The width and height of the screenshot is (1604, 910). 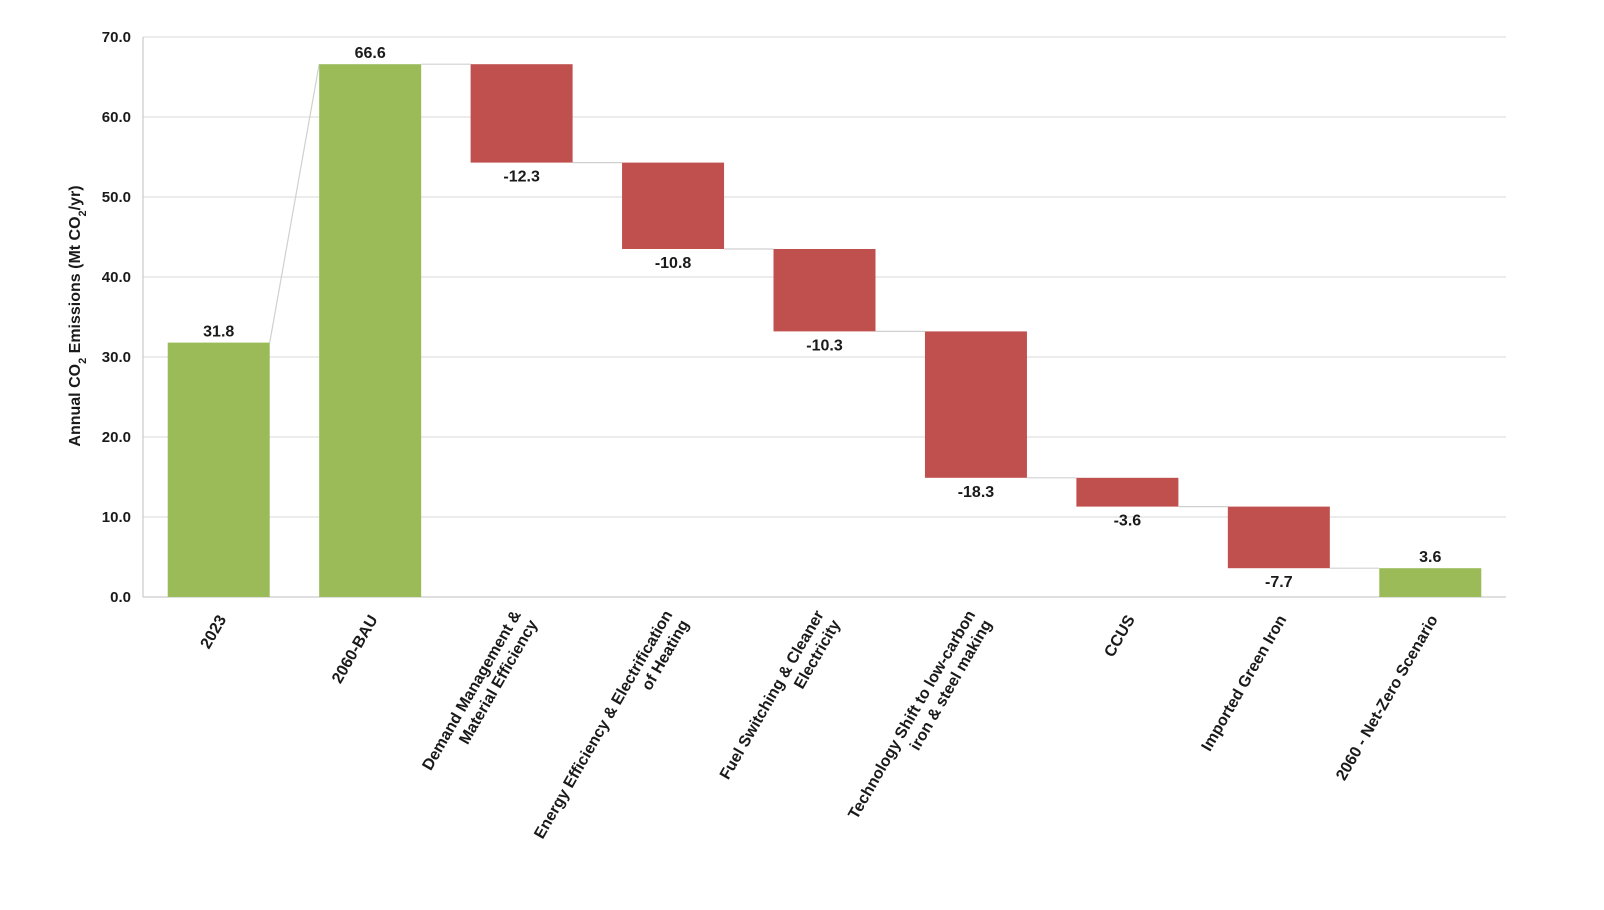 I want to click on x-tick-line: Demand Management &, so click(x=472, y=690).